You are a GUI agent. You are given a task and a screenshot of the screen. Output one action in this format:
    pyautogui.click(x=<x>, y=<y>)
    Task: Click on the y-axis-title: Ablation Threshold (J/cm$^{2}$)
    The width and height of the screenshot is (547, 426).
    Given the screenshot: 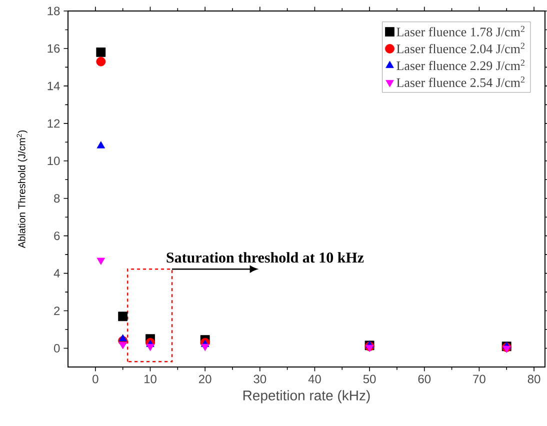 What is the action you would take?
    pyautogui.click(x=22, y=189)
    